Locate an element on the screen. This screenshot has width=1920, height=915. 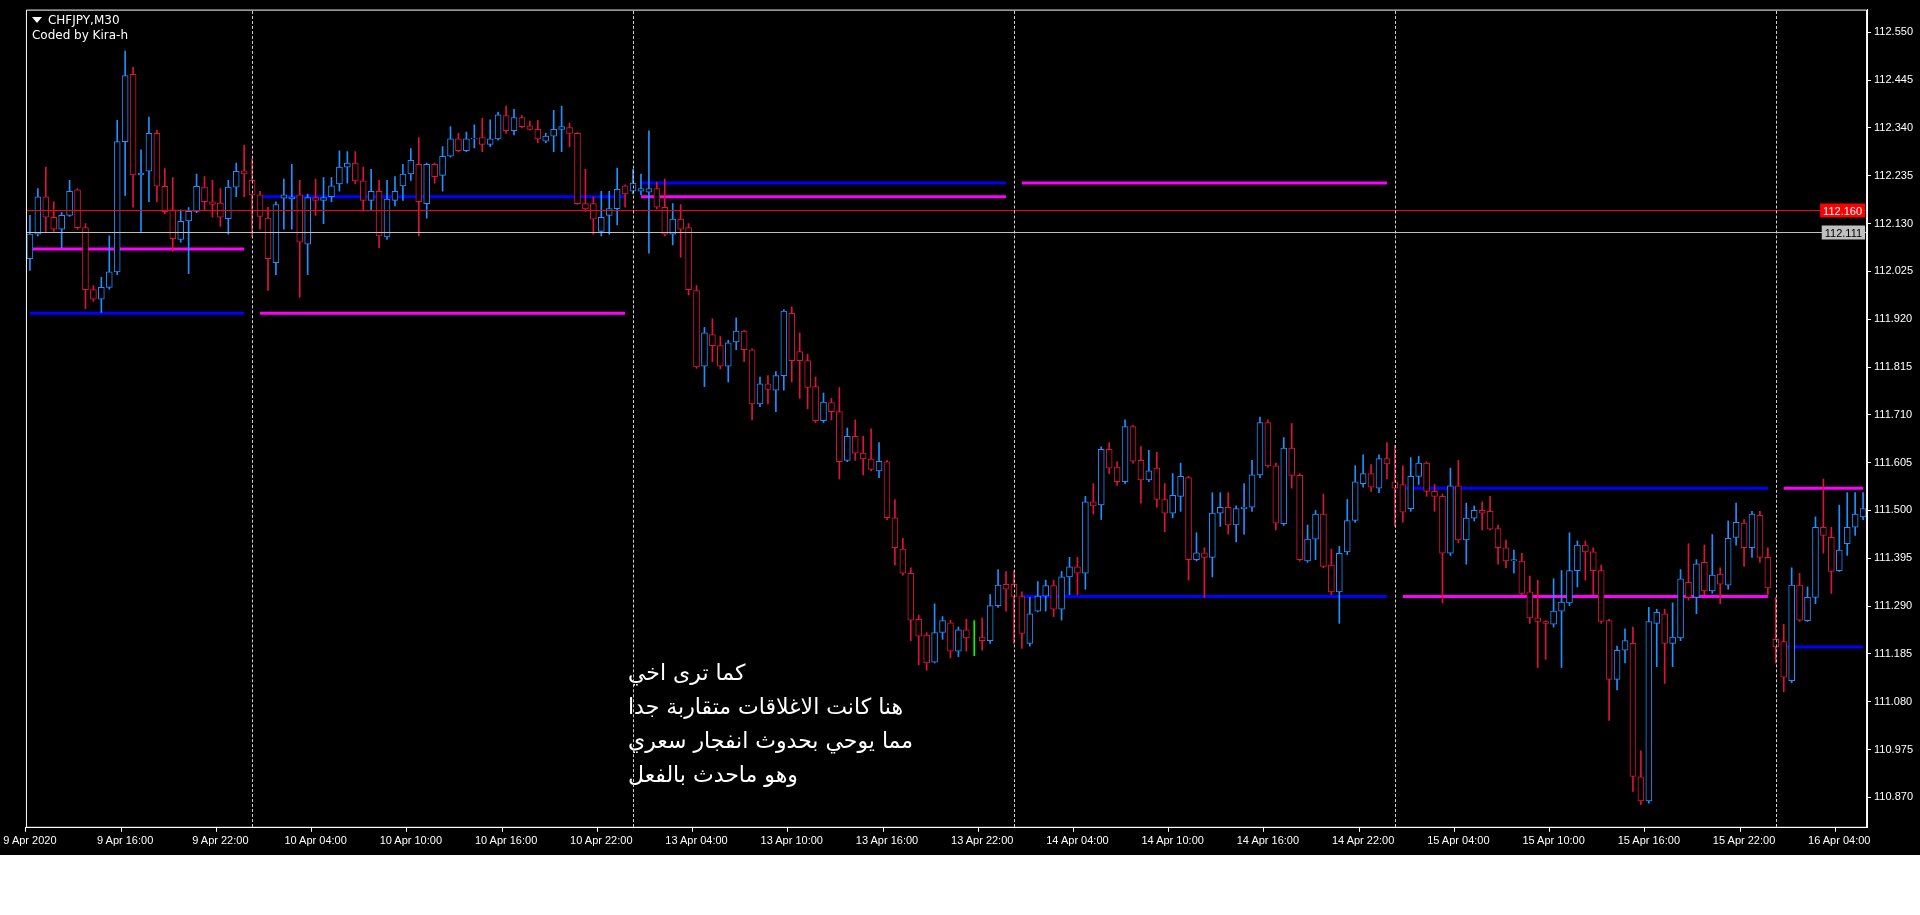
x-tick-label: 14 Apr 16:00 is located at coordinates (1268, 840).